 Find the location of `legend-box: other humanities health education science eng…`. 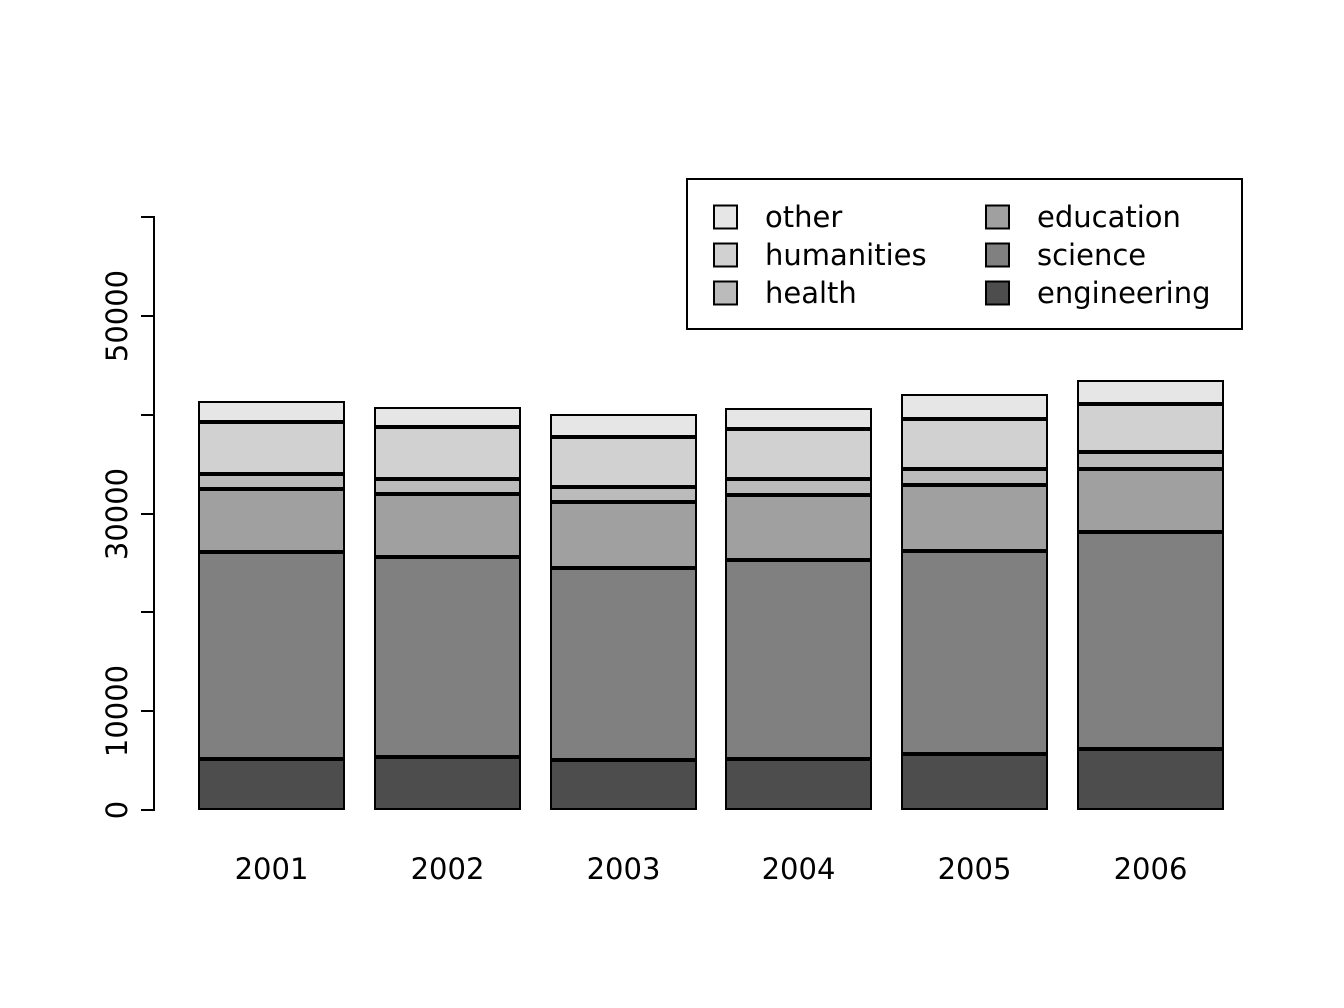

legend-box: other humanities health education science eng… is located at coordinates (964, 254).